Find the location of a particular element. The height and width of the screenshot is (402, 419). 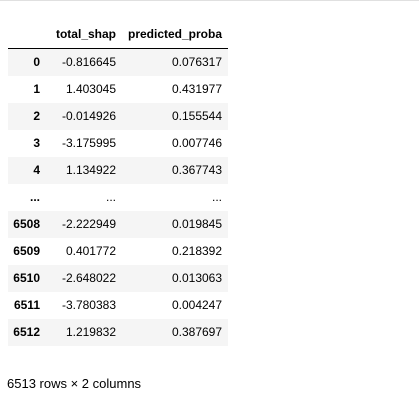

column-header-total-shap: total_shap is located at coordinates (84, 34).